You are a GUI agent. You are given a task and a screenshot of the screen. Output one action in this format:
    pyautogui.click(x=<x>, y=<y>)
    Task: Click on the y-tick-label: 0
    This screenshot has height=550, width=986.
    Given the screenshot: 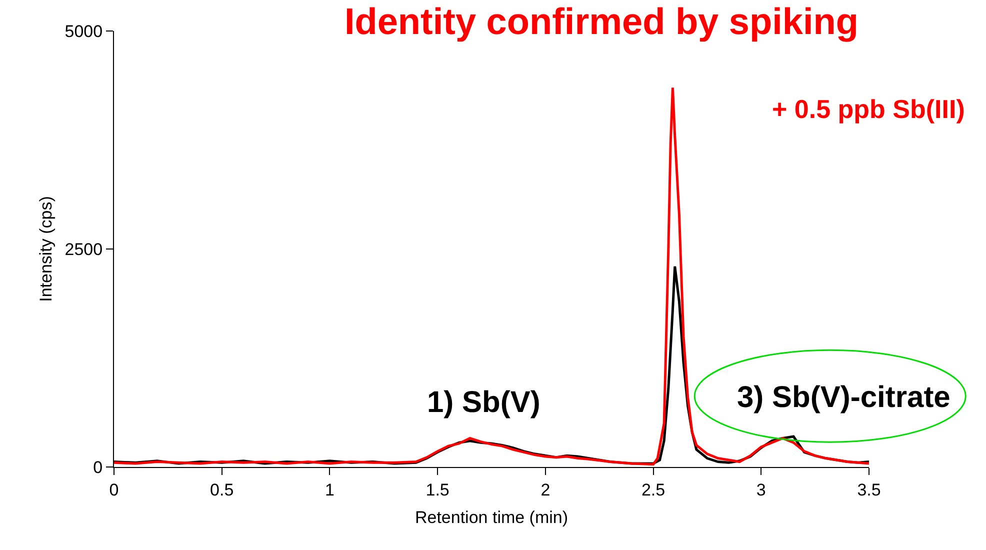 What is the action you would take?
    pyautogui.click(x=98, y=467)
    